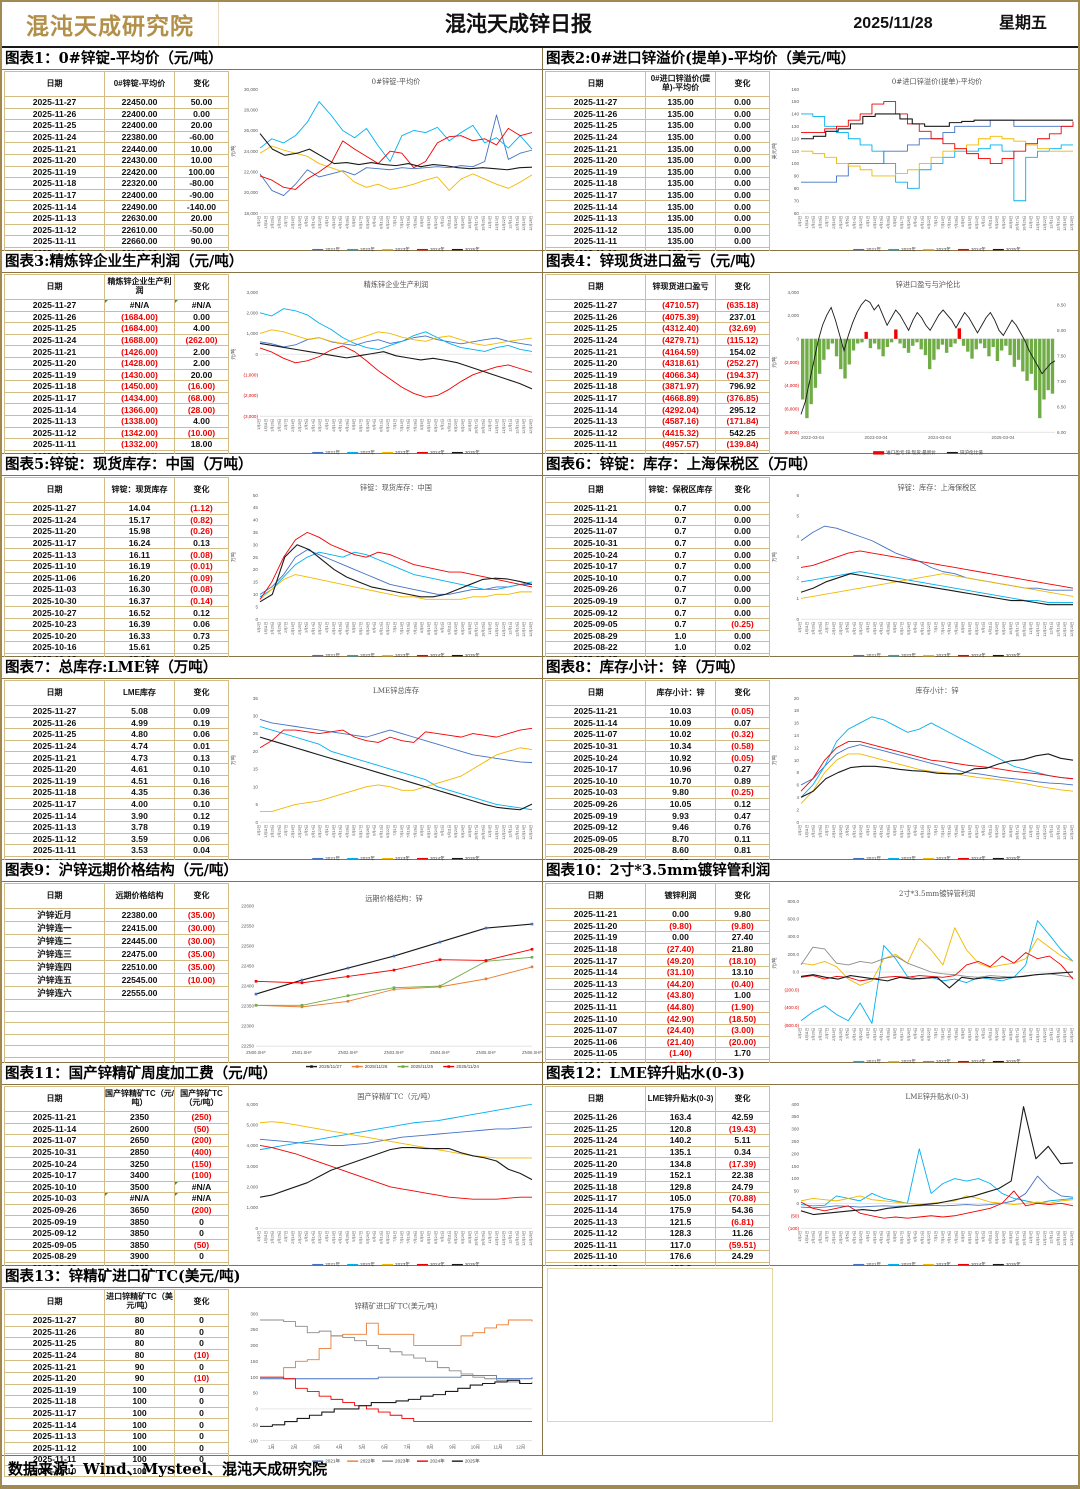 The image size is (1080, 1489). Describe the element at coordinates (201, 409) in the screenshot. I see `change-cell: (28.00)` at that location.